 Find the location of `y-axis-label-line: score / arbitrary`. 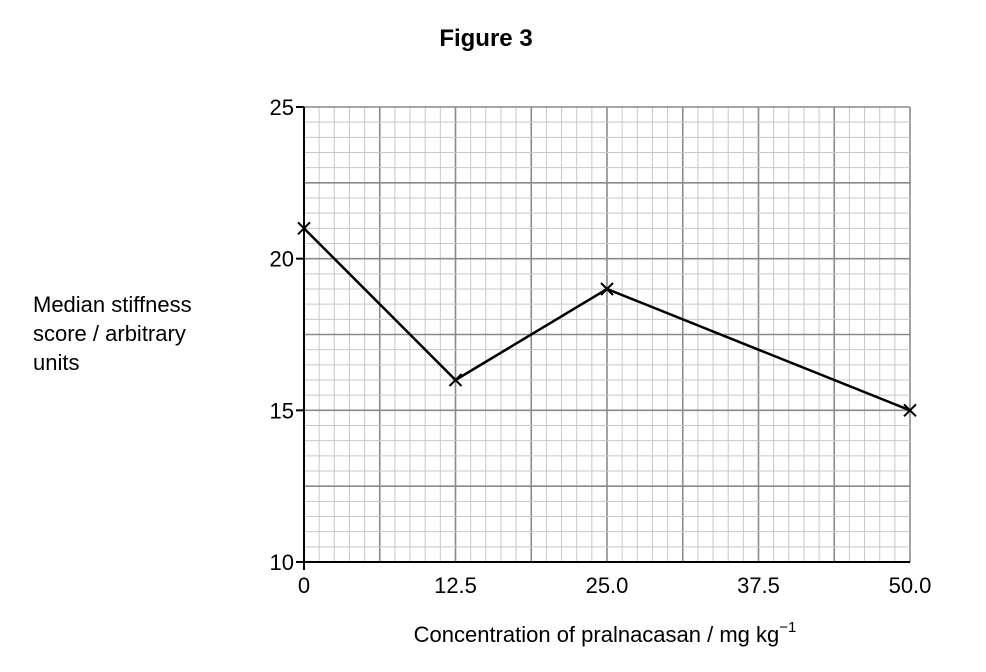

y-axis-label-line: score / arbitrary is located at coordinates (109, 333).